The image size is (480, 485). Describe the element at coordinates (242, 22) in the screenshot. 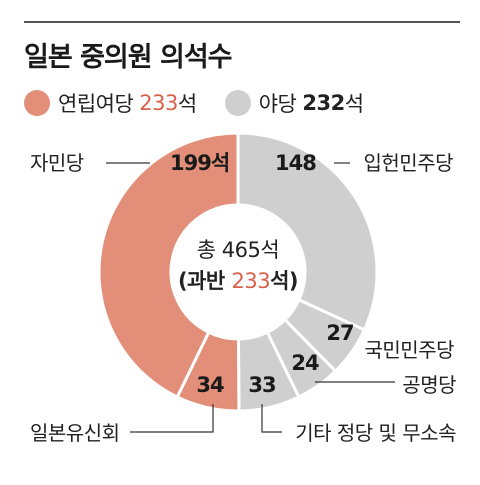

I see `top-rule` at that location.